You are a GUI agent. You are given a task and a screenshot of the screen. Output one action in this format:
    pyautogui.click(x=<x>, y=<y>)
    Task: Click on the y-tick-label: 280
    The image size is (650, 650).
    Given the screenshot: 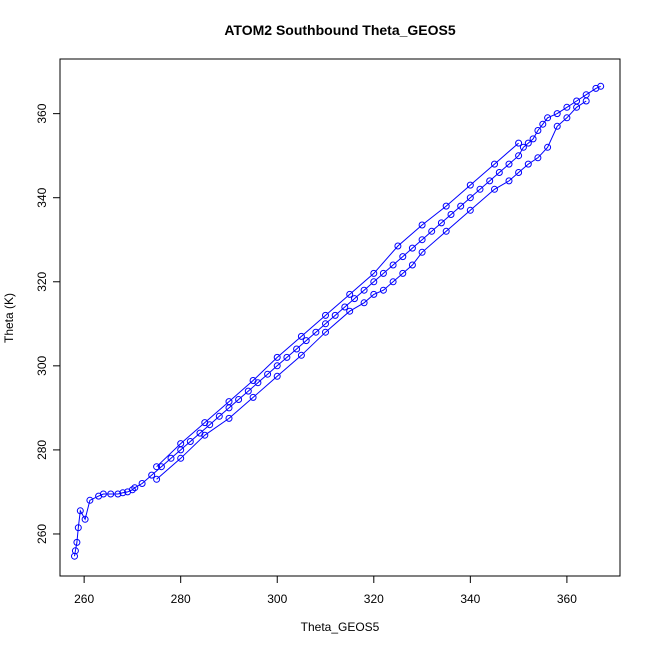 What is the action you would take?
    pyautogui.click(x=42, y=450)
    